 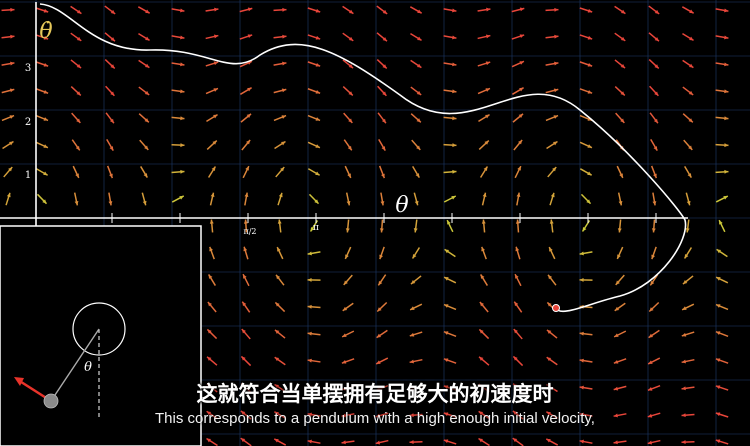 What do you see at coordinates (375, 394) in the screenshot?
I see `subtitle-chinese: 这就符合当单摆拥有足够大的初速度时` at bounding box center [375, 394].